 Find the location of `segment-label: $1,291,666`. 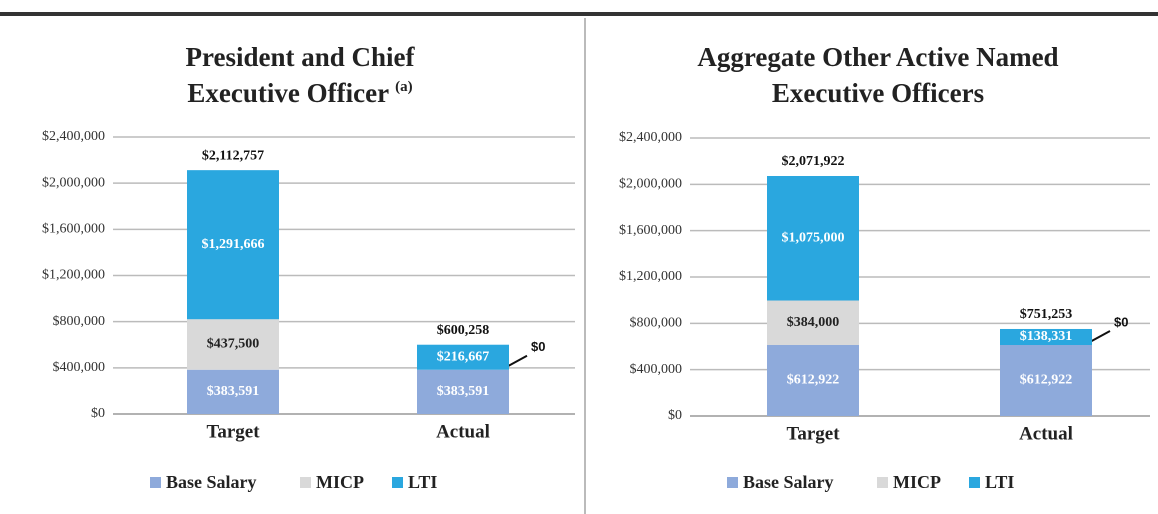

segment-label: $1,291,666 is located at coordinates (233, 244).